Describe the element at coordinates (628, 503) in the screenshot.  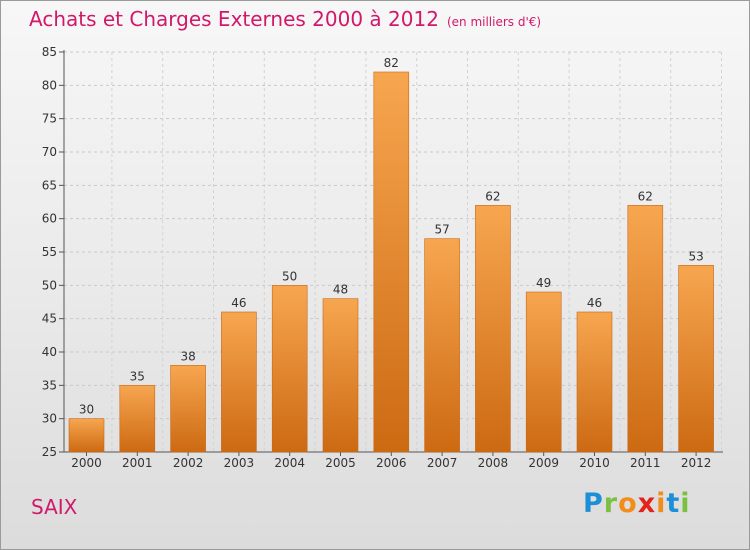
I see `logo-letter: o` at that location.